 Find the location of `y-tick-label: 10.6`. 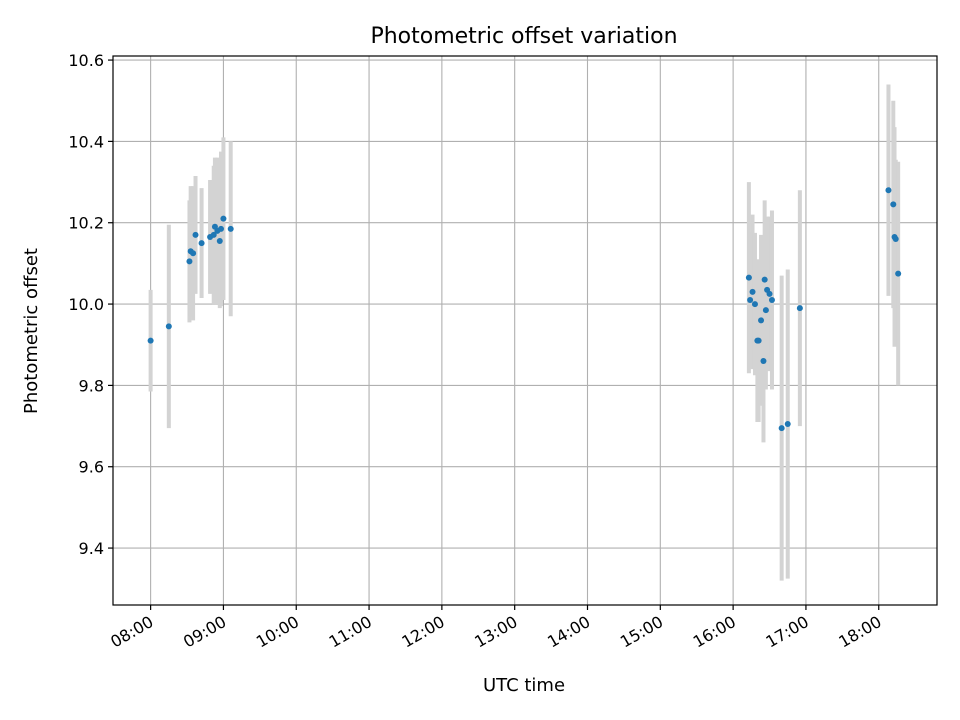

y-tick-label: 10.6 is located at coordinates (86, 60).